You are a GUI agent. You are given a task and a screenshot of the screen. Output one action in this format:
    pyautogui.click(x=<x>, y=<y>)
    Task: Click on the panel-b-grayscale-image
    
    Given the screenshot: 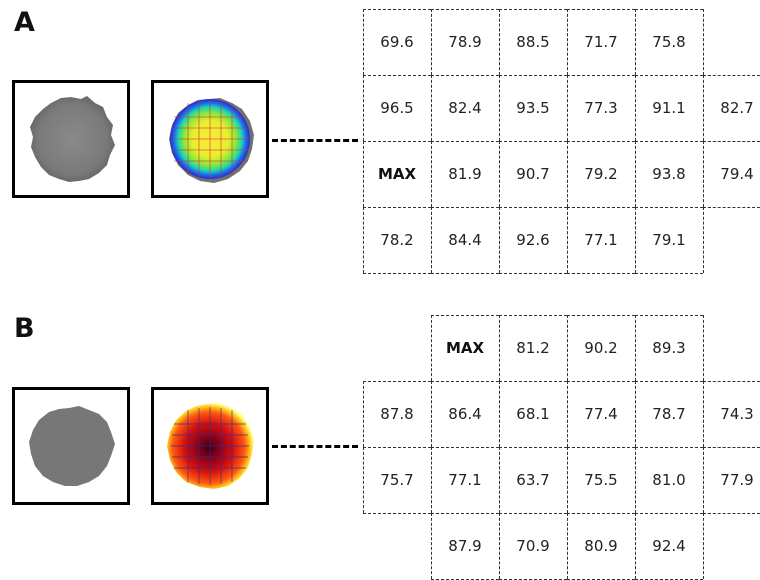 What is the action you would take?
    pyautogui.click(x=71, y=446)
    